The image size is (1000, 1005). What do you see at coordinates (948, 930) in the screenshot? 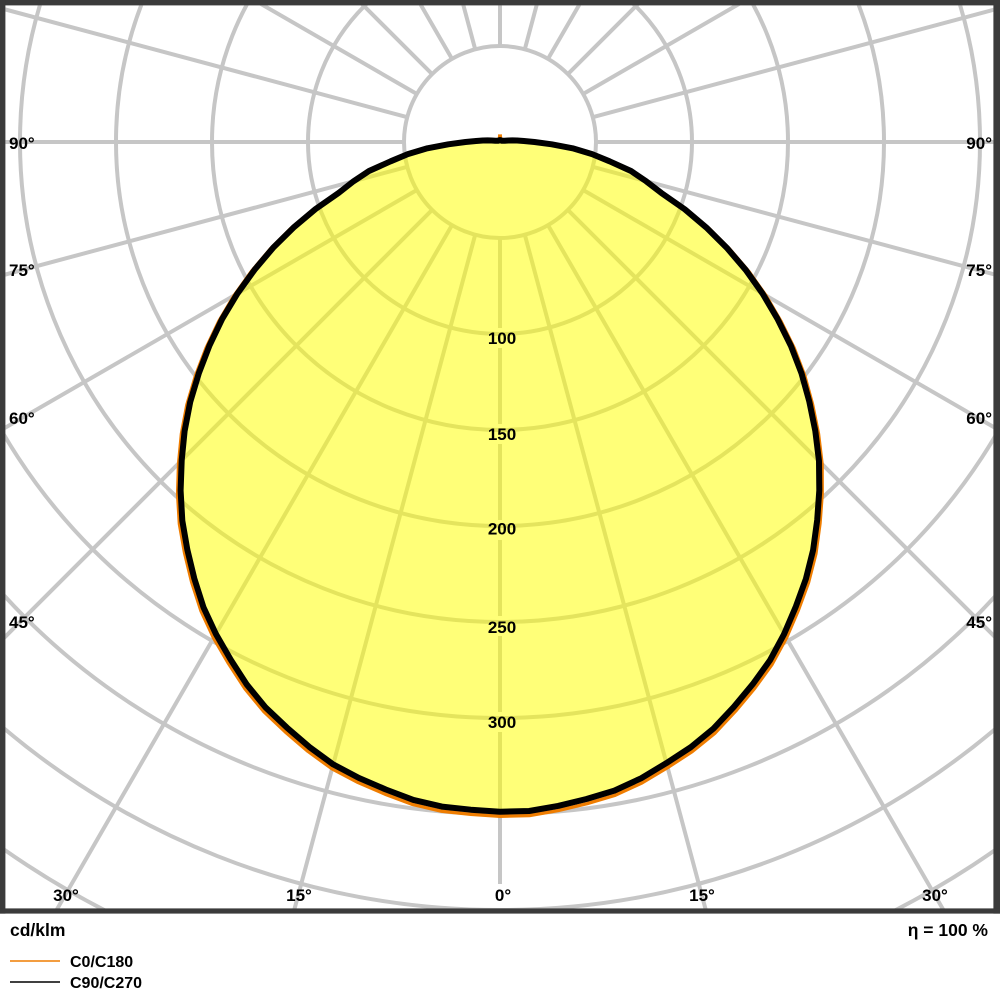
I see `svg-text: η = 100 %` at bounding box center [948, 930].